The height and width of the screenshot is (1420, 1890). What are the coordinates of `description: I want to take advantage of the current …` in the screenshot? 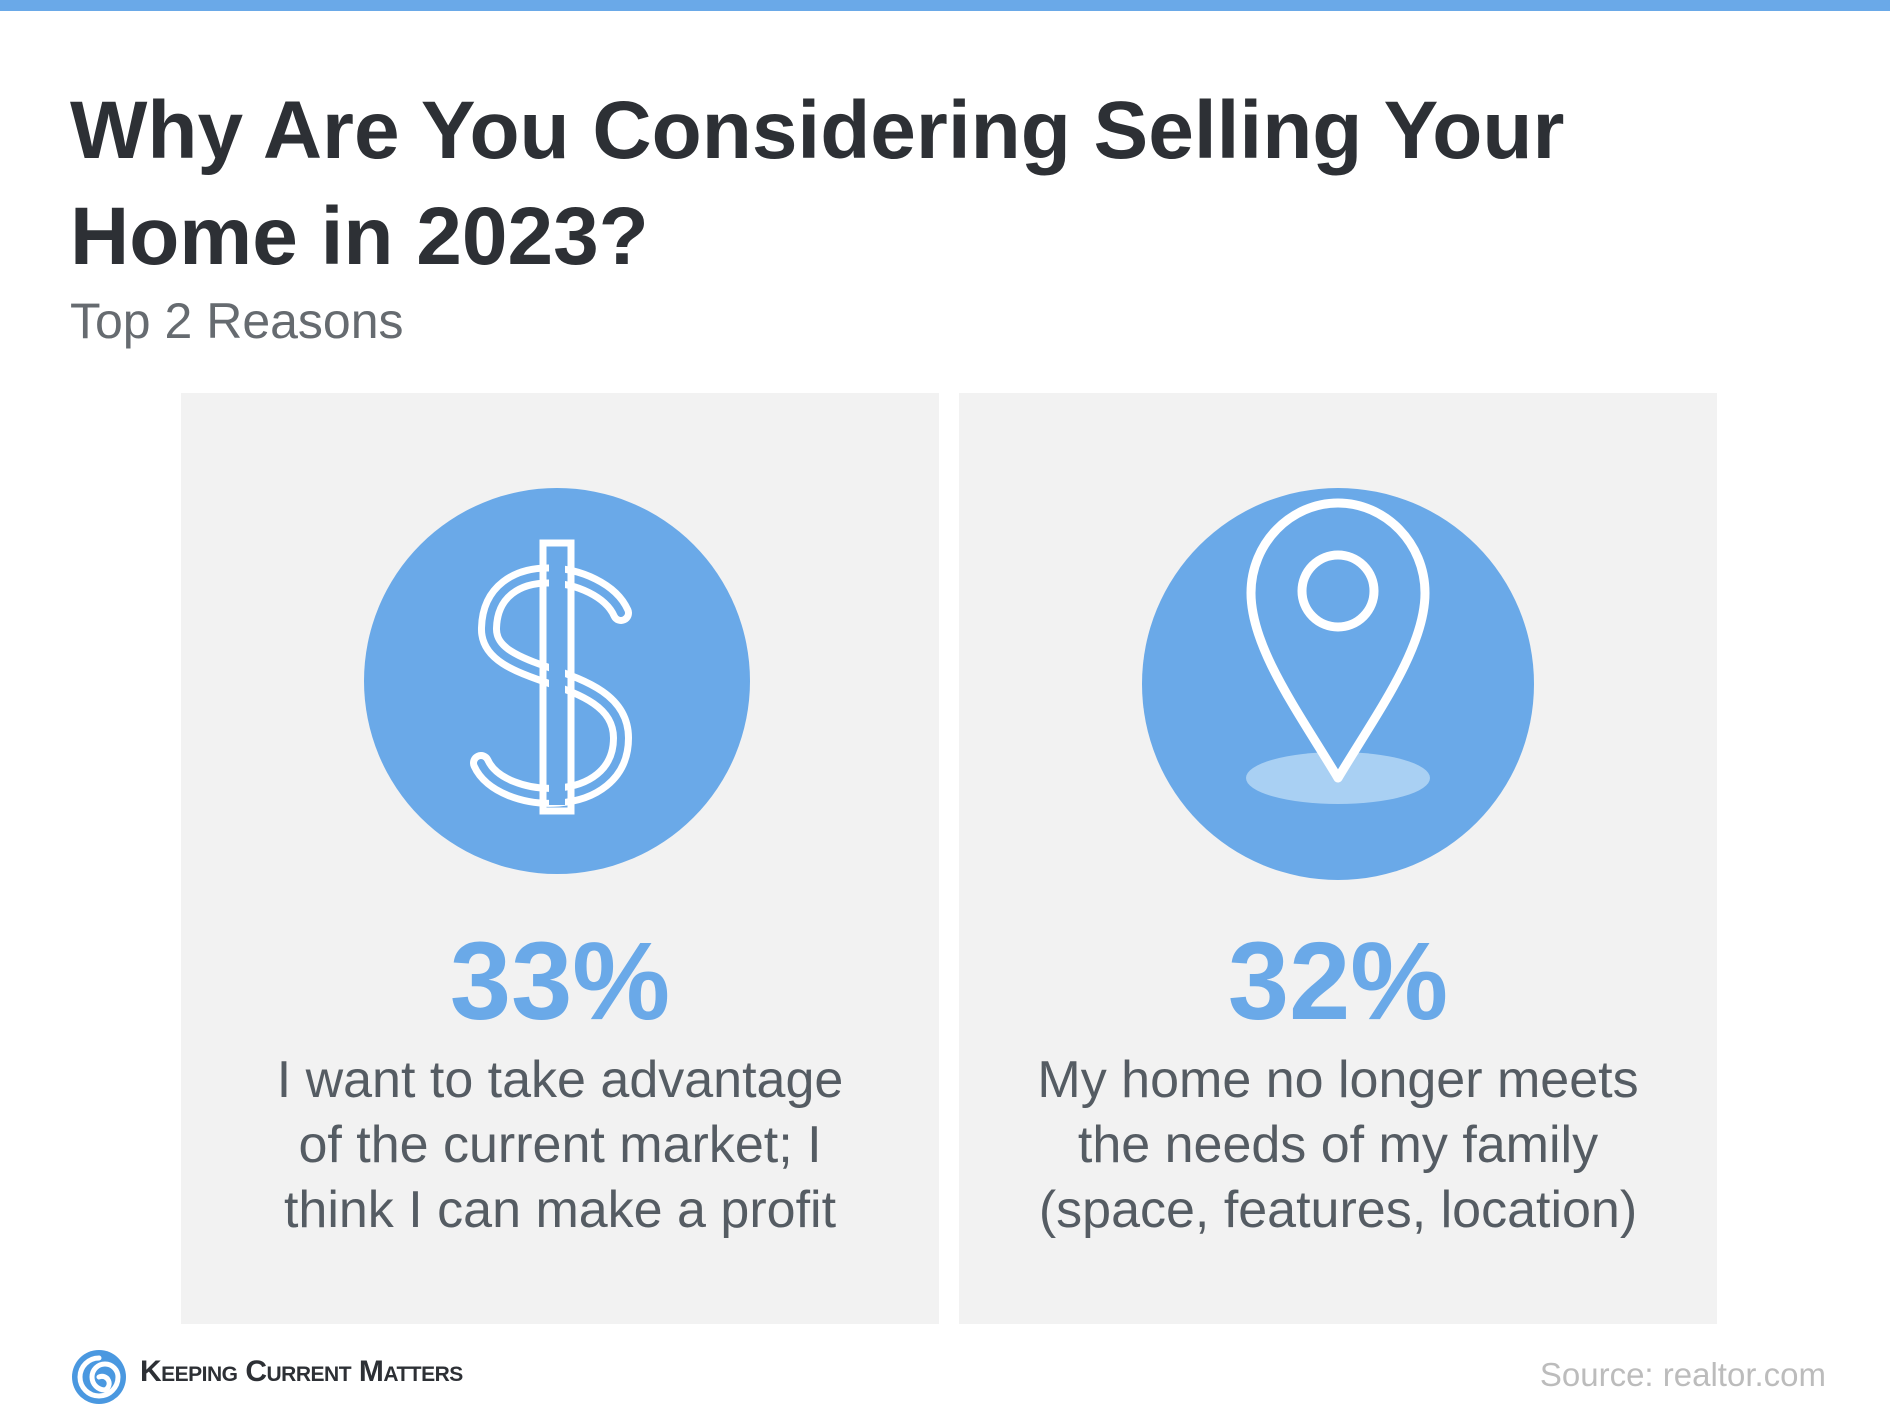 It's located at (560, 1145).